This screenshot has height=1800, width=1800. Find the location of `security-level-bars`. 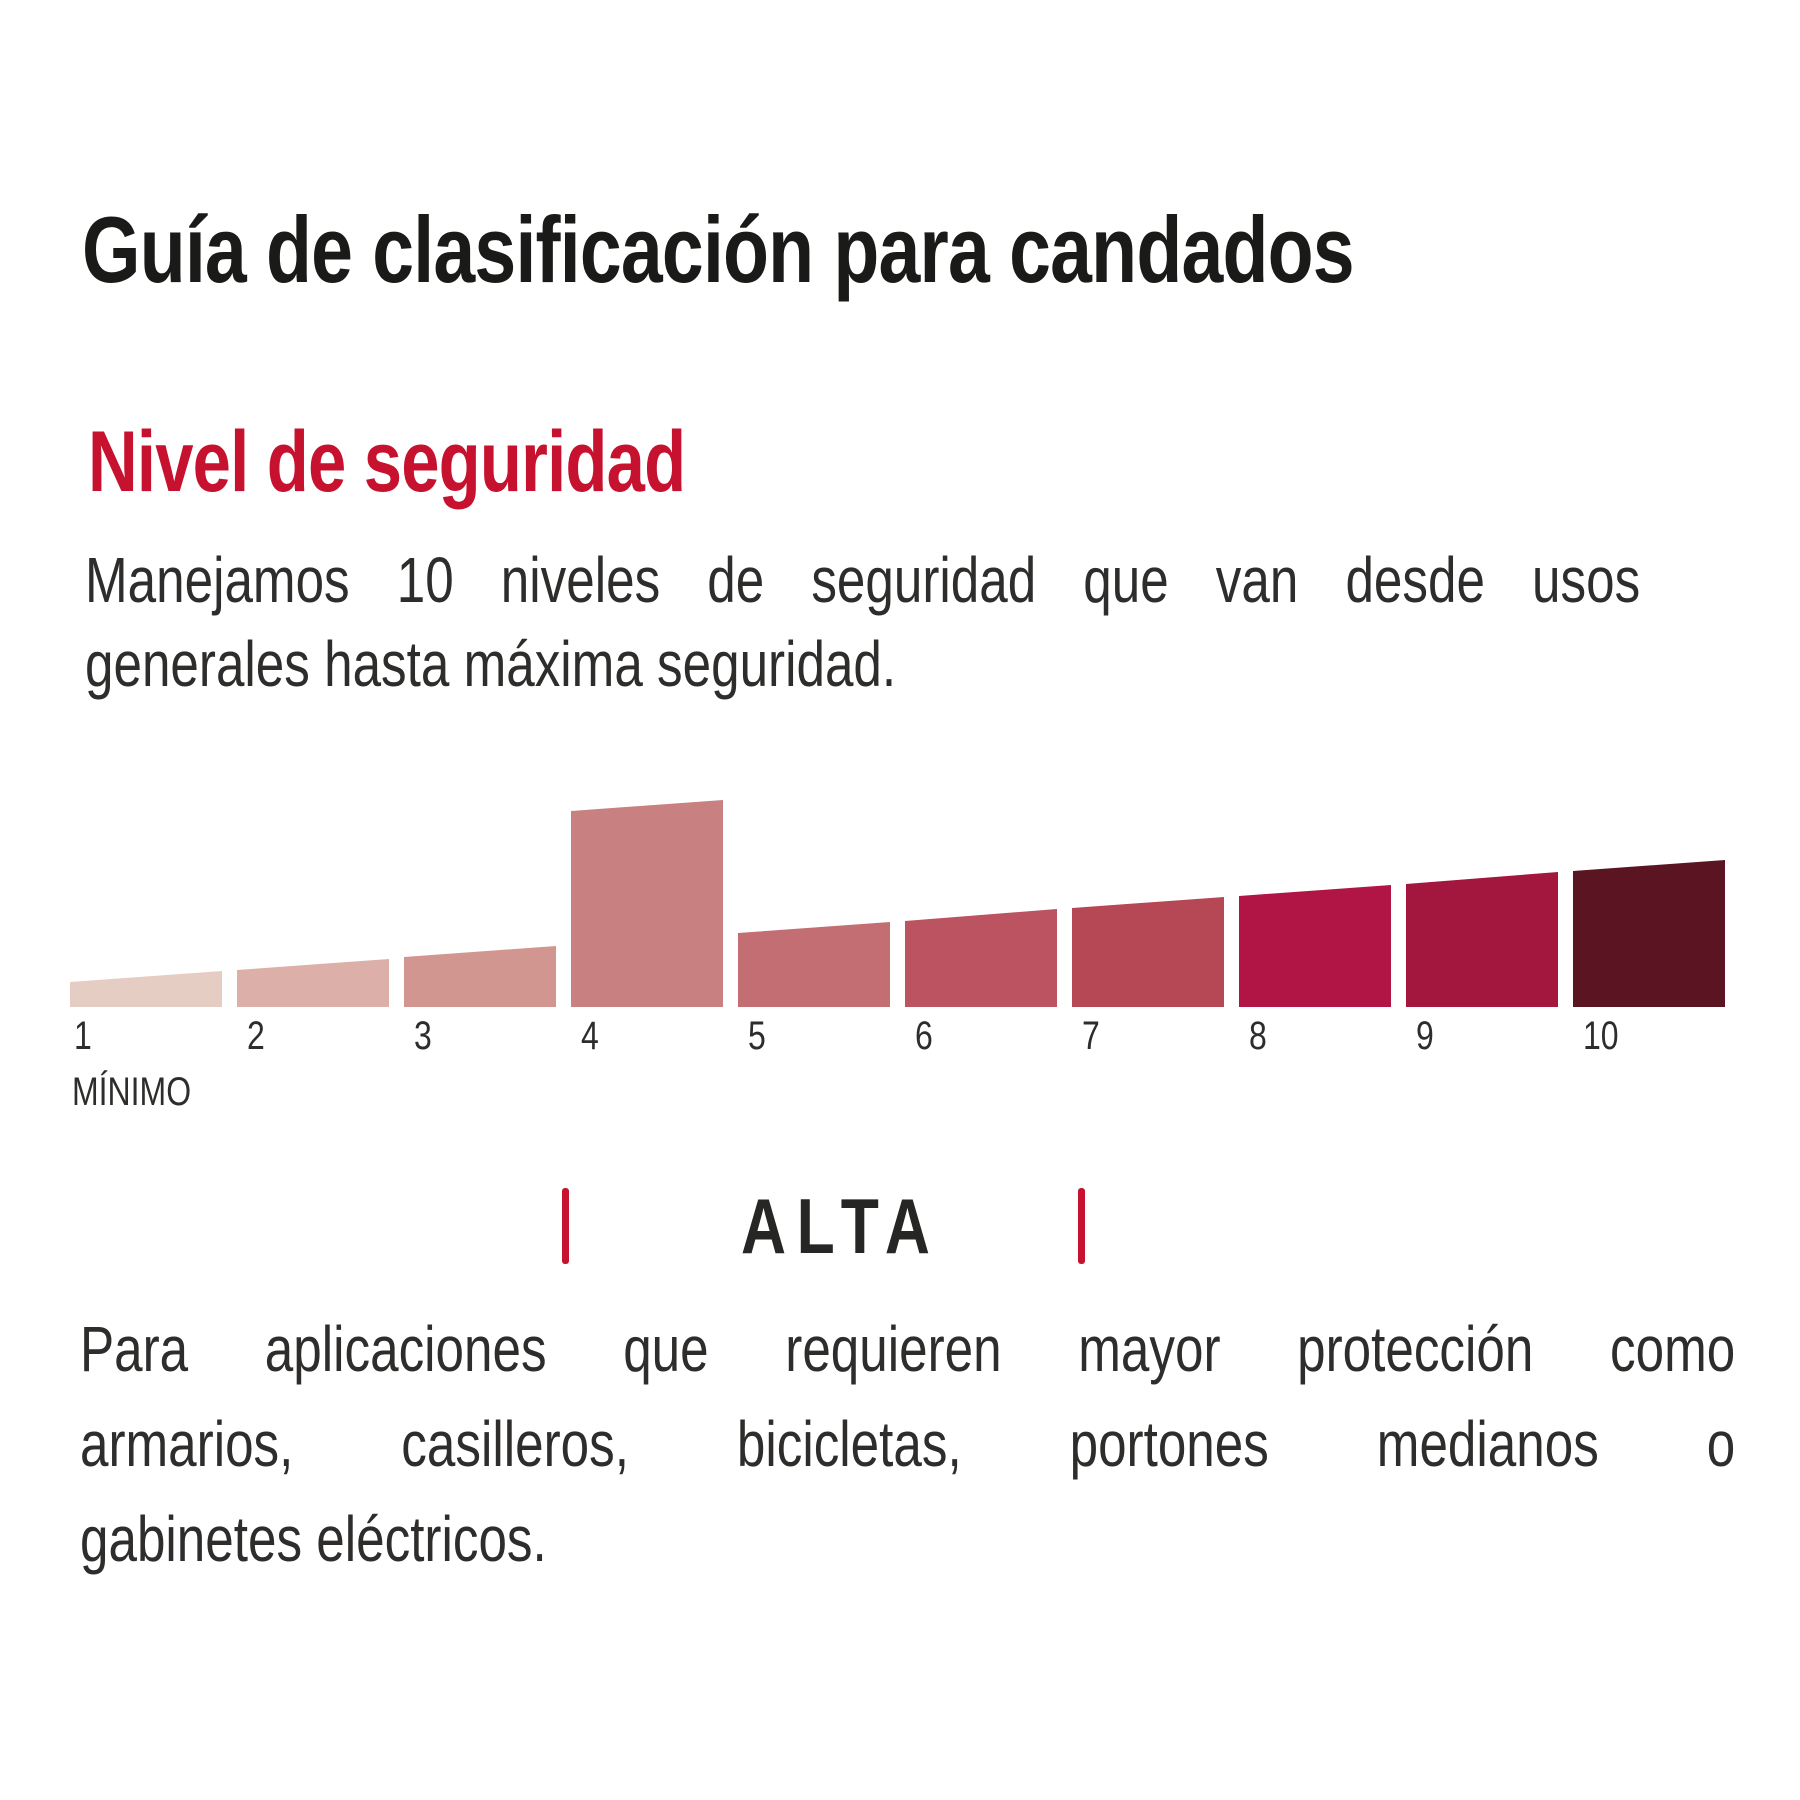

security-level-bars is located at coordinates (897, 903).